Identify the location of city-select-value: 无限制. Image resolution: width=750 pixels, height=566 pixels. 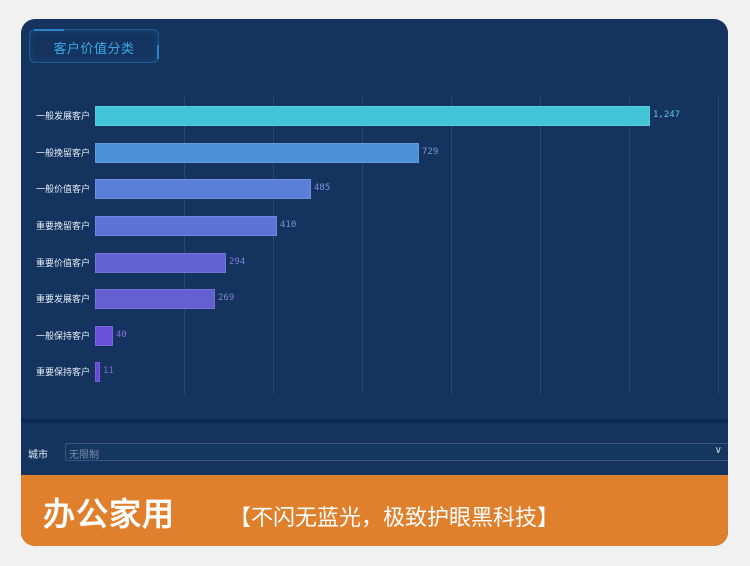
(84, 455).